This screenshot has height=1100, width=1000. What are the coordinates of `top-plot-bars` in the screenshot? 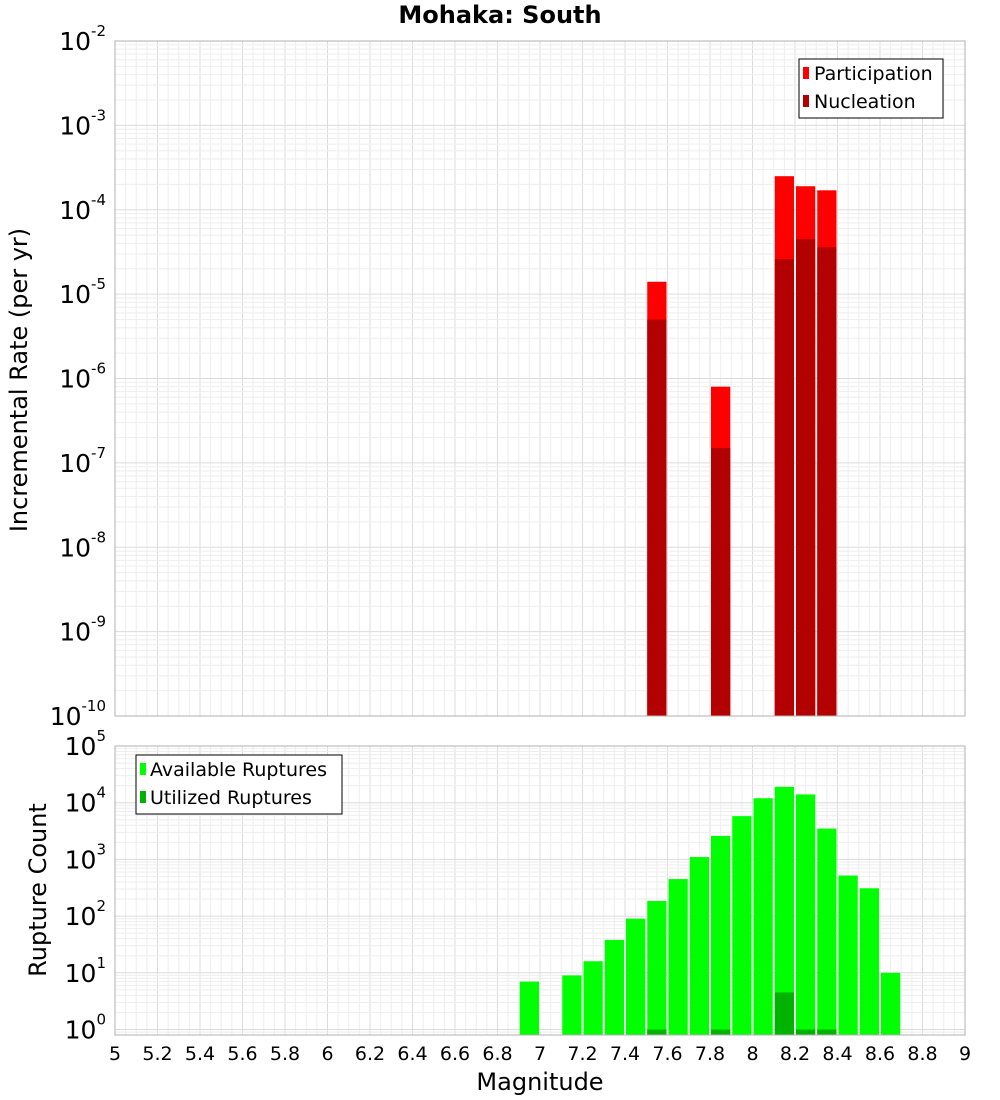 It's located at (742, 446).